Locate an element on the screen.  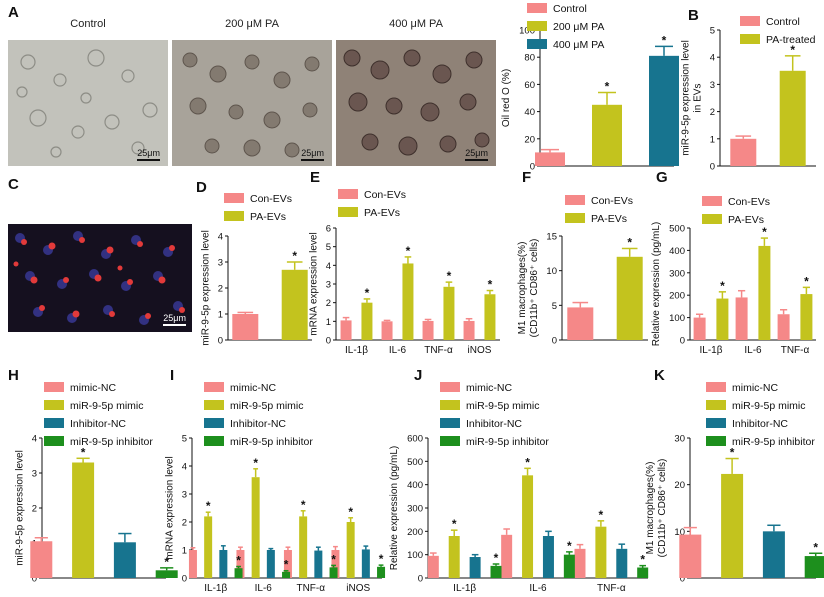
legend-label: 200 μM PA is located at coordinates (578, 27).